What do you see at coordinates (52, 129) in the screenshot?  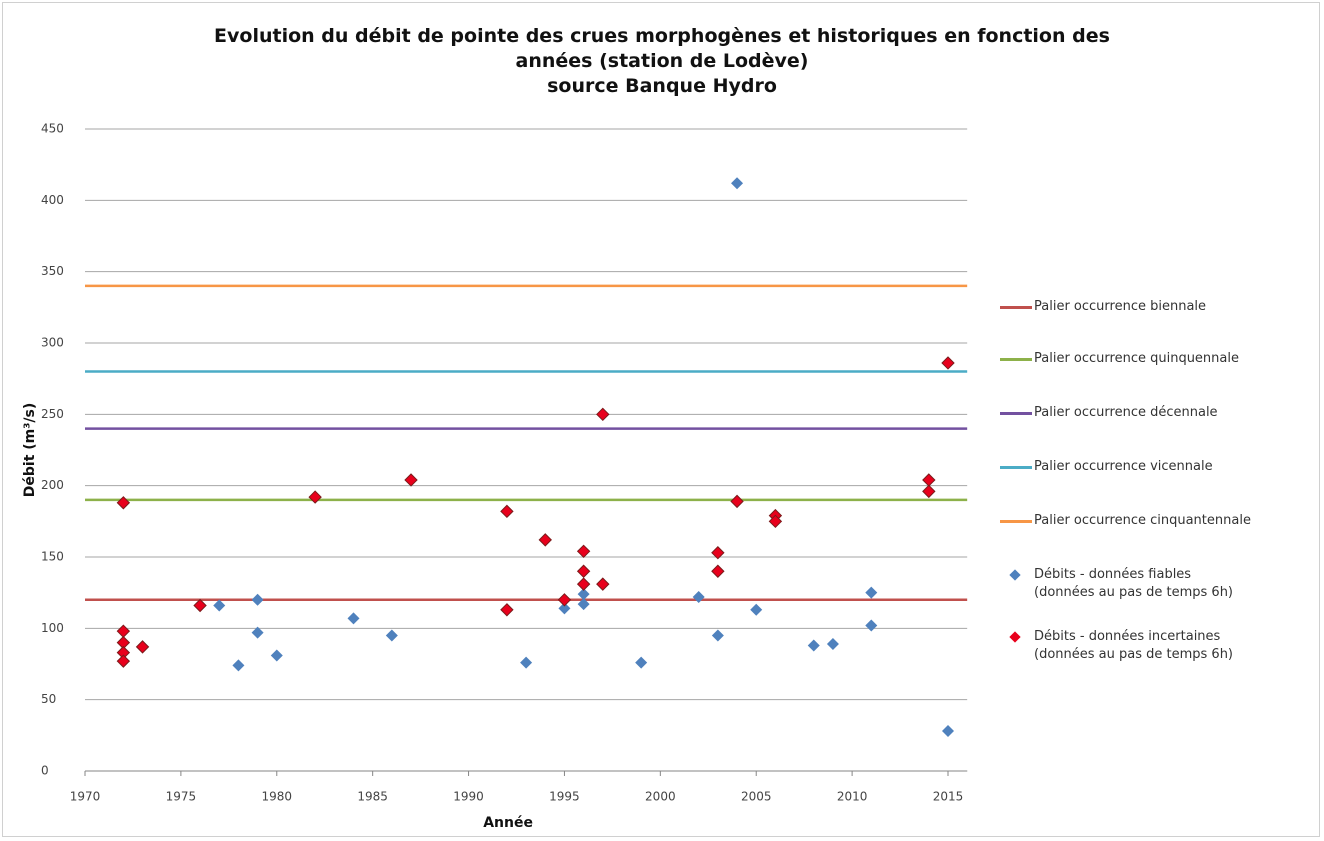 I see `y-tick-label: 450` at bounding box center [52, 129].